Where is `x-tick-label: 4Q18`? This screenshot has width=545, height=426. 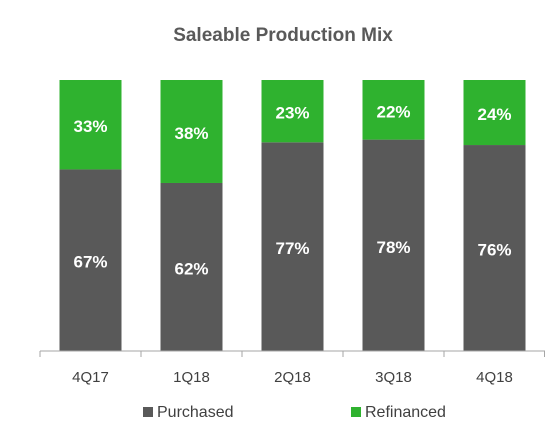
x-tick-label: 4Q18 is located at coordinates (494, 377).